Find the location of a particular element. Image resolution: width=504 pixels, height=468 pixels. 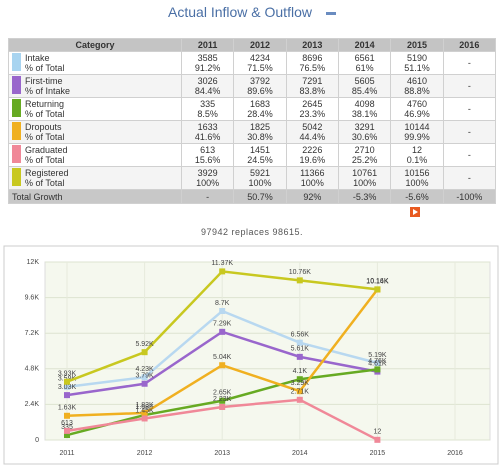

collapse-icon is located at coordinates (330, 13).